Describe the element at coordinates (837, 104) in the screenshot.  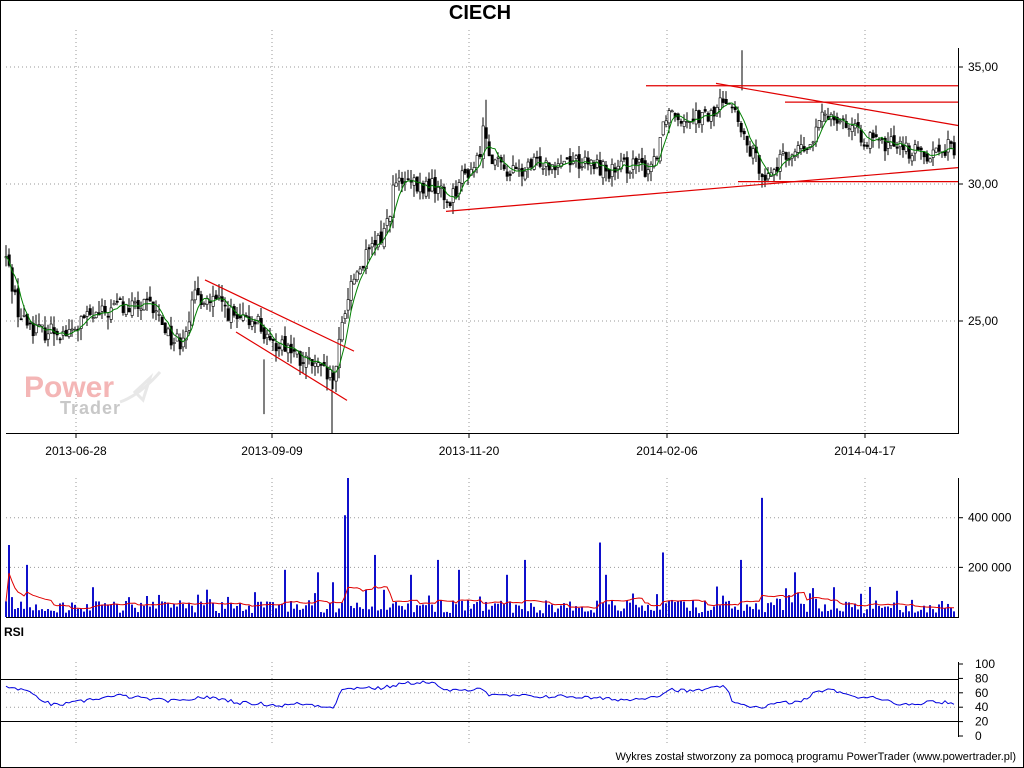
I see `trend-line-falling-resistance` at that location.